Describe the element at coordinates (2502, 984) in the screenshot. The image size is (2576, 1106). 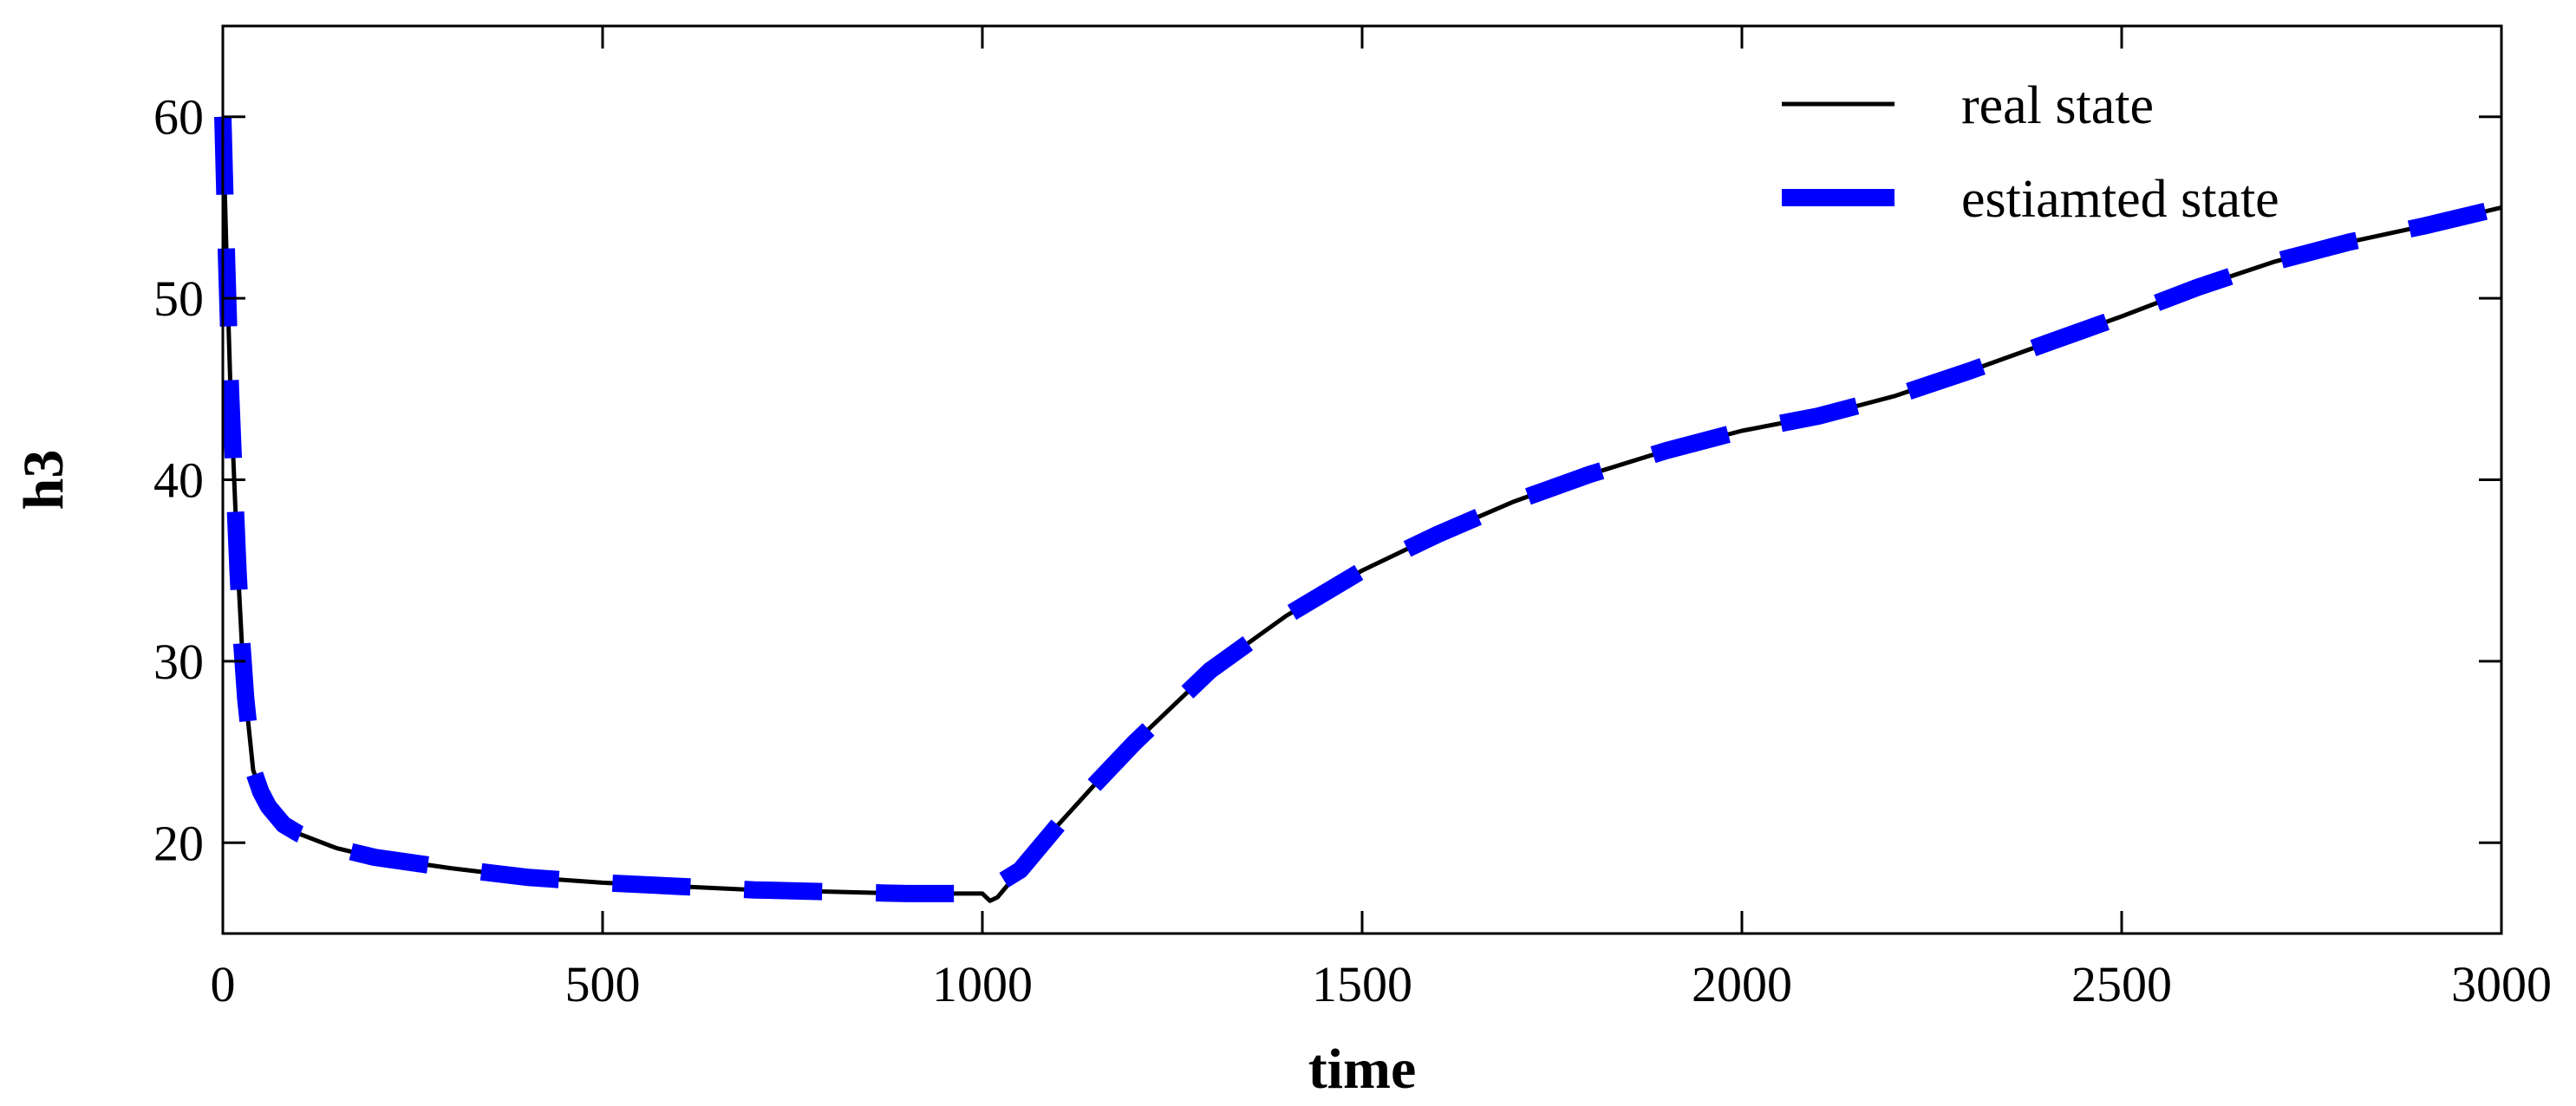
I see `x-tick-label-6: 3000` at that location.